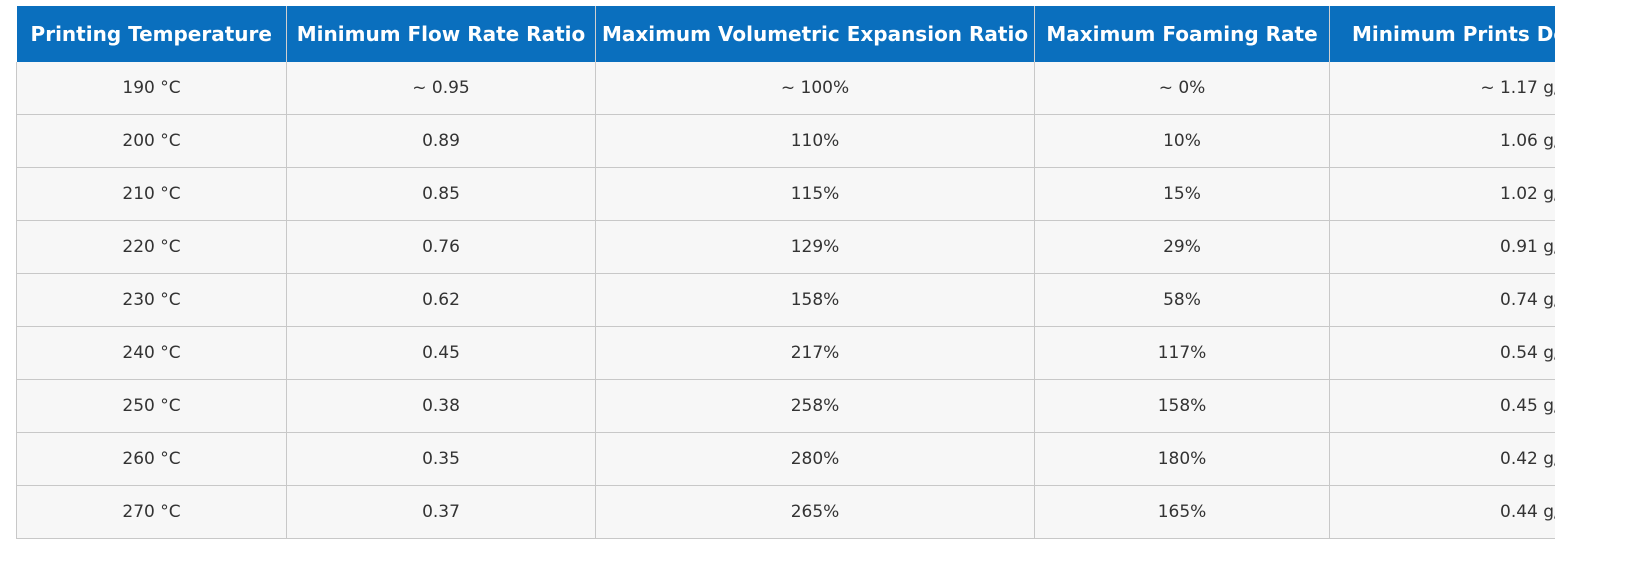  What do you see at coordinates (151, 88) in the screenshot?
I see `cell-temperature: 190 °C` at bounding box center [151, 88].